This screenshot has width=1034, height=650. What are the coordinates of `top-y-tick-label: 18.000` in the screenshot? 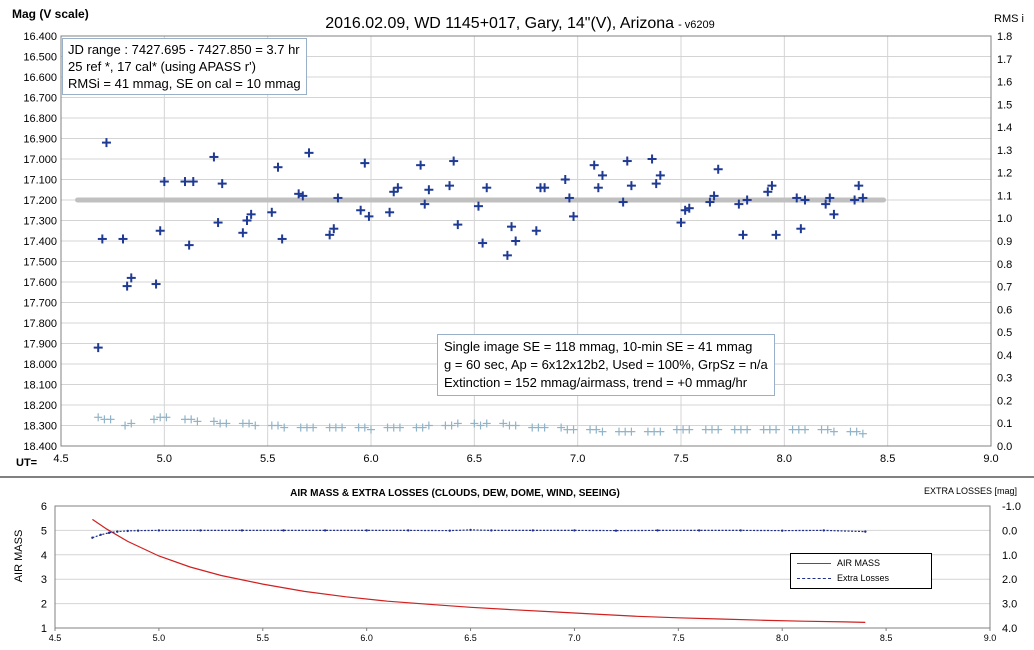 It's located at (40, 365).